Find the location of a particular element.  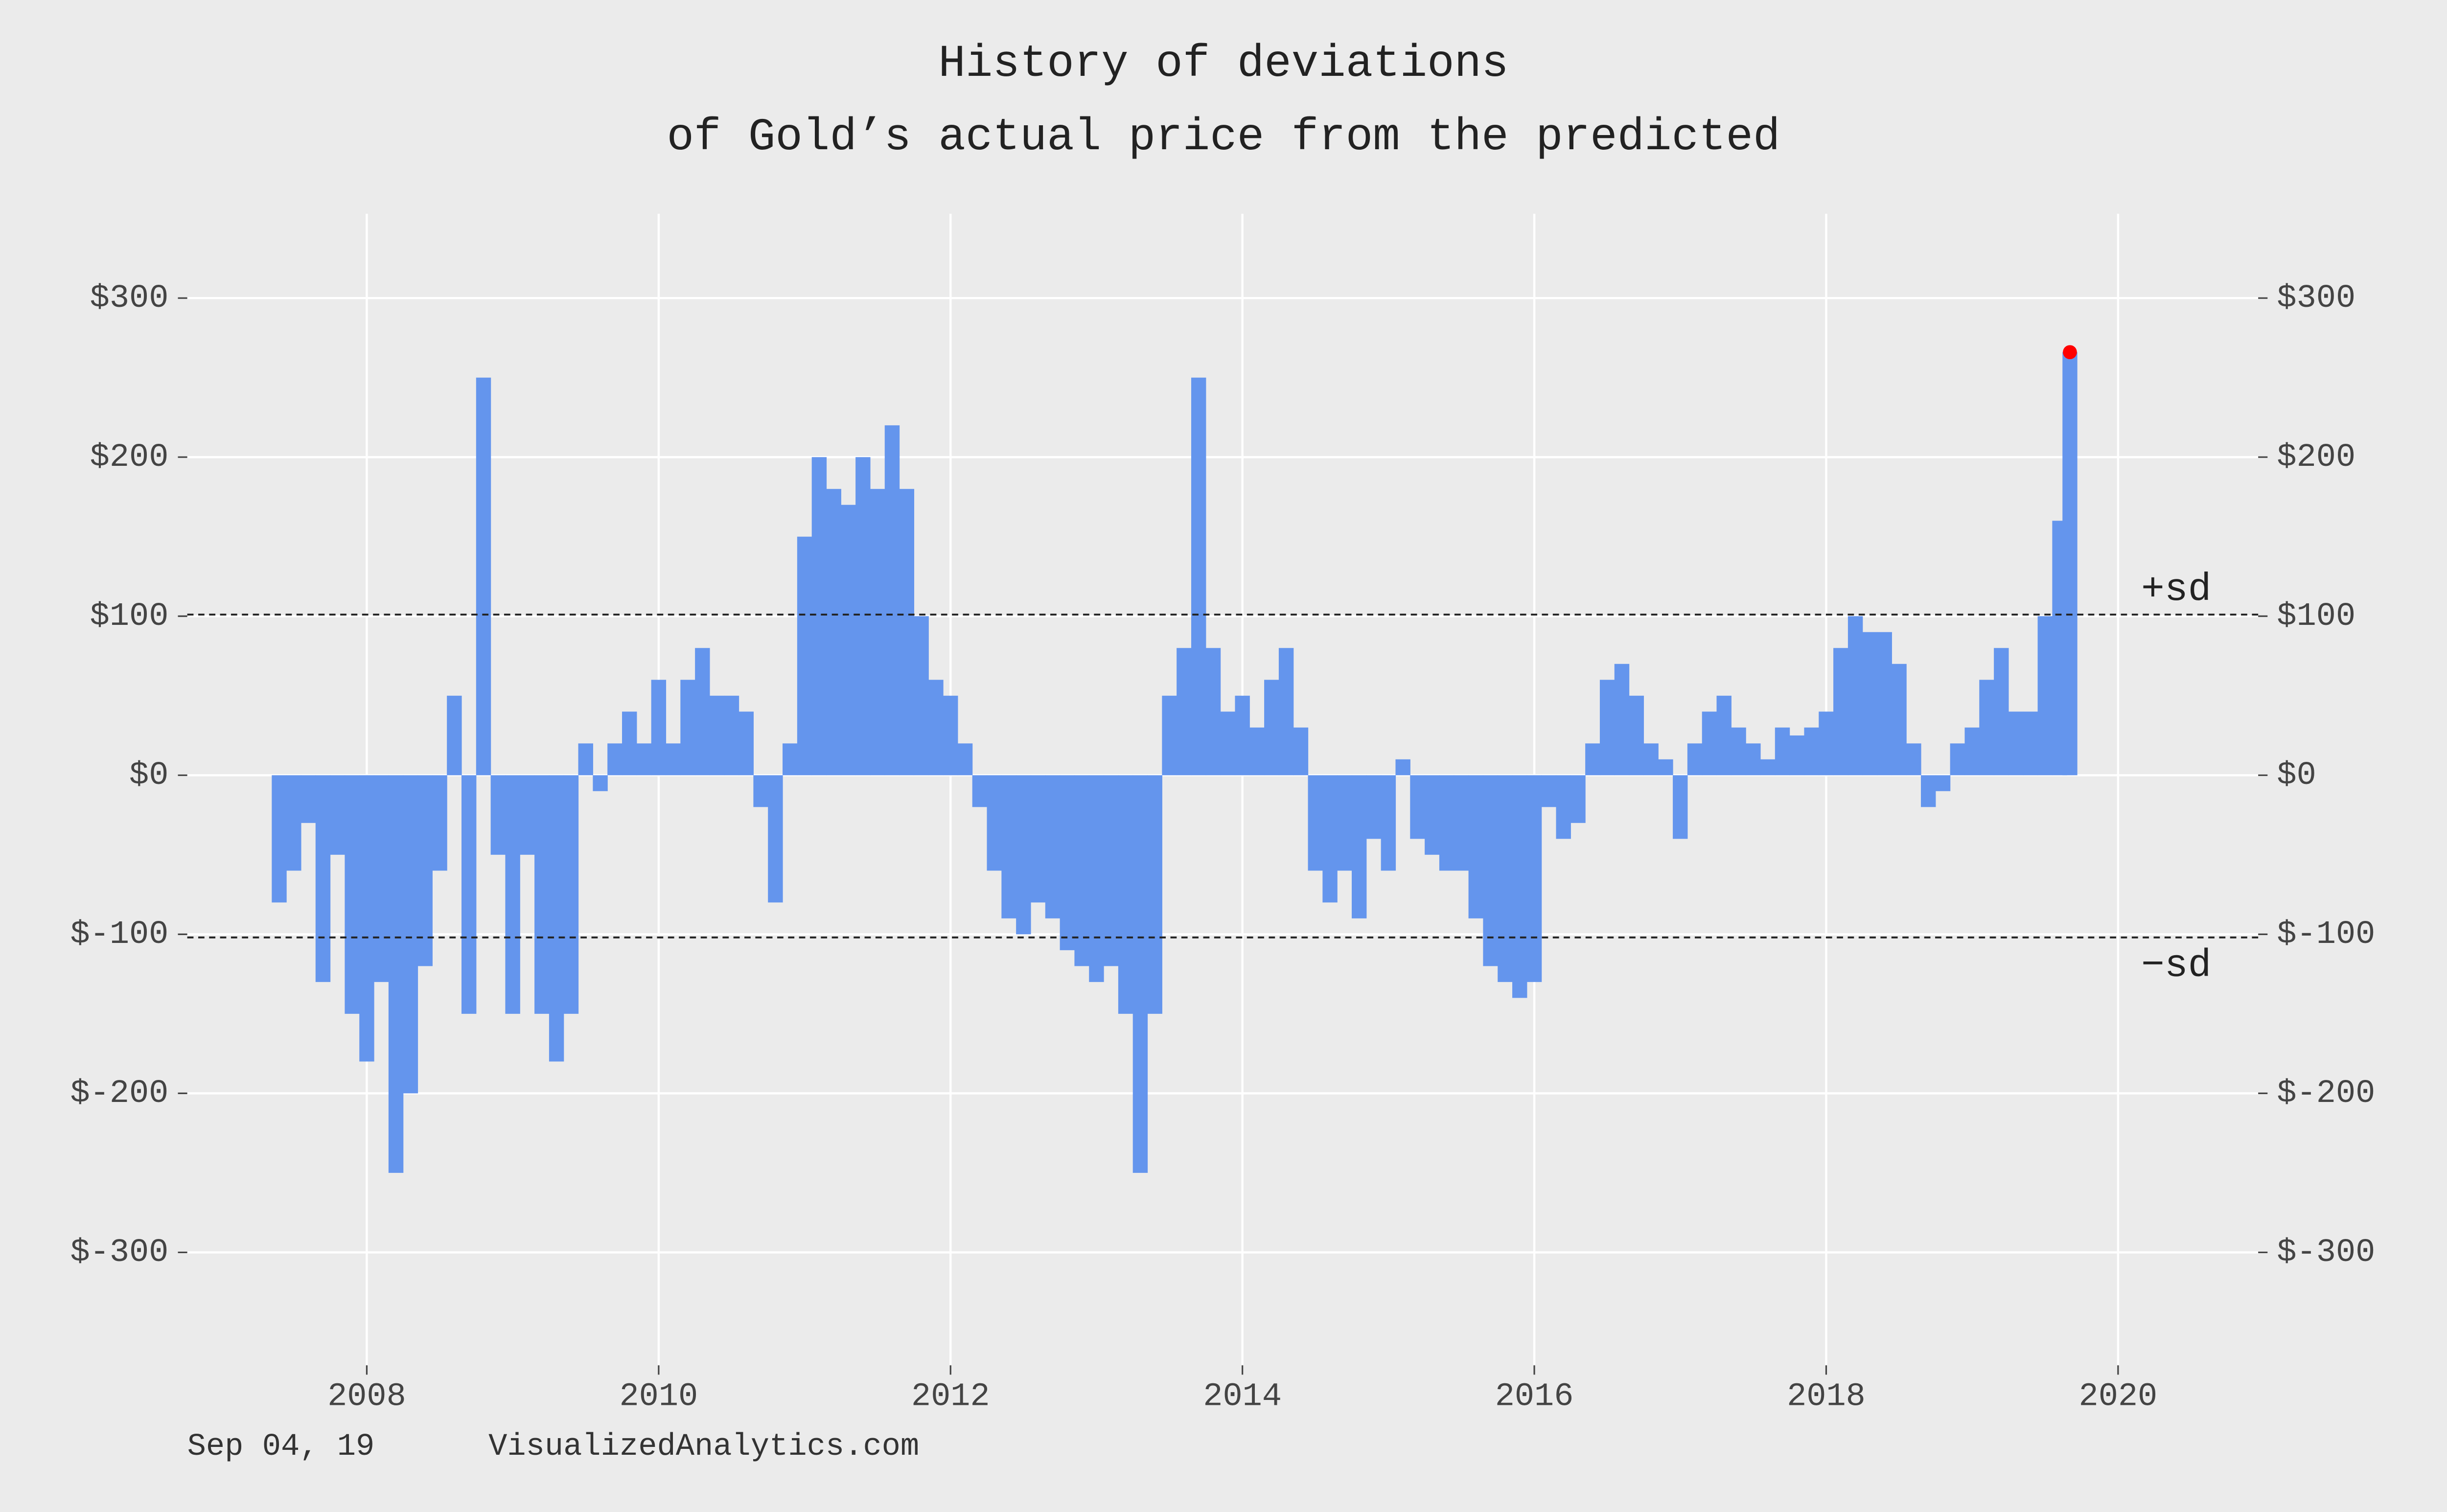

x-tick-label: 2018 is located at coordinates (1827, 1397).